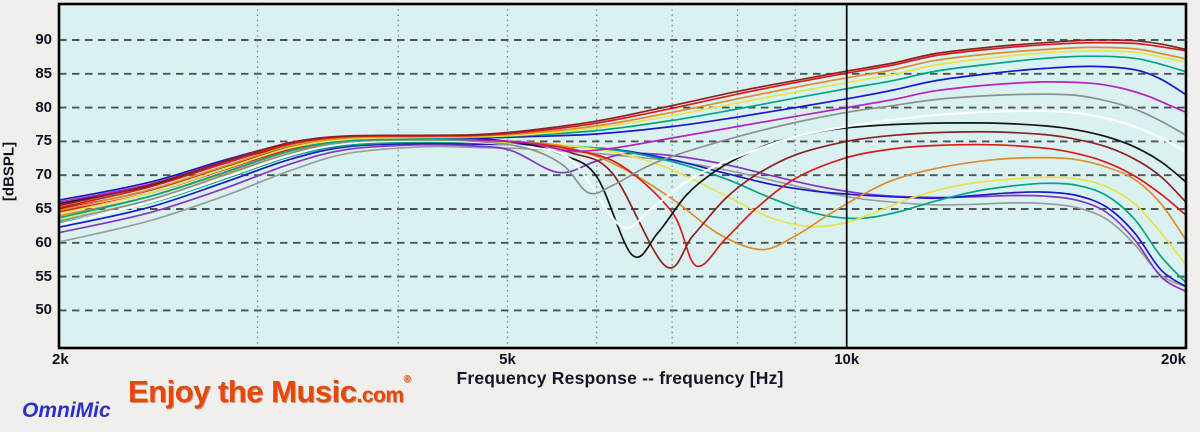  I want to click on y-tick-label: 85, so click(43, 73).